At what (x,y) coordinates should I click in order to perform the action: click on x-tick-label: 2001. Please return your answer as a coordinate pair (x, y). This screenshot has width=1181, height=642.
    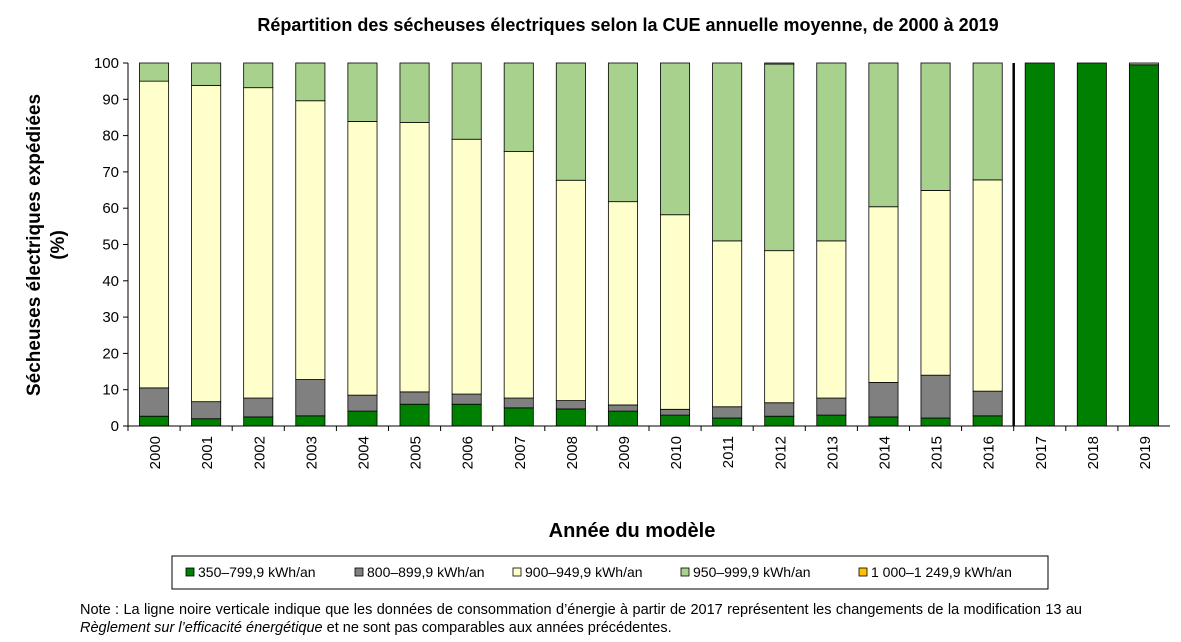
    Looking at the image, I should click on (207, 452).